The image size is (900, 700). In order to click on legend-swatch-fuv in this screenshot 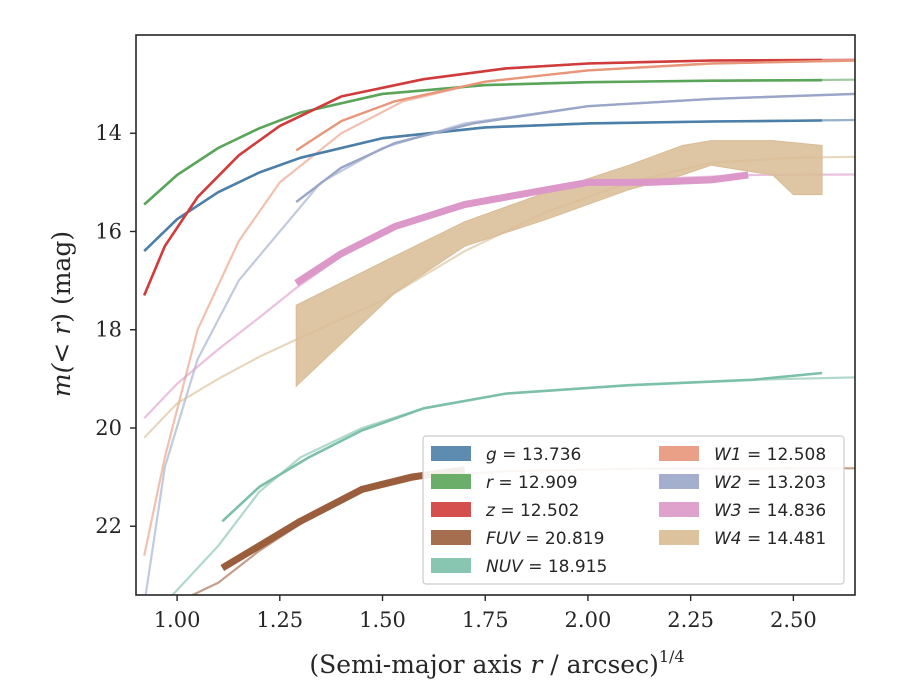, I will do `click(451, 537)`.